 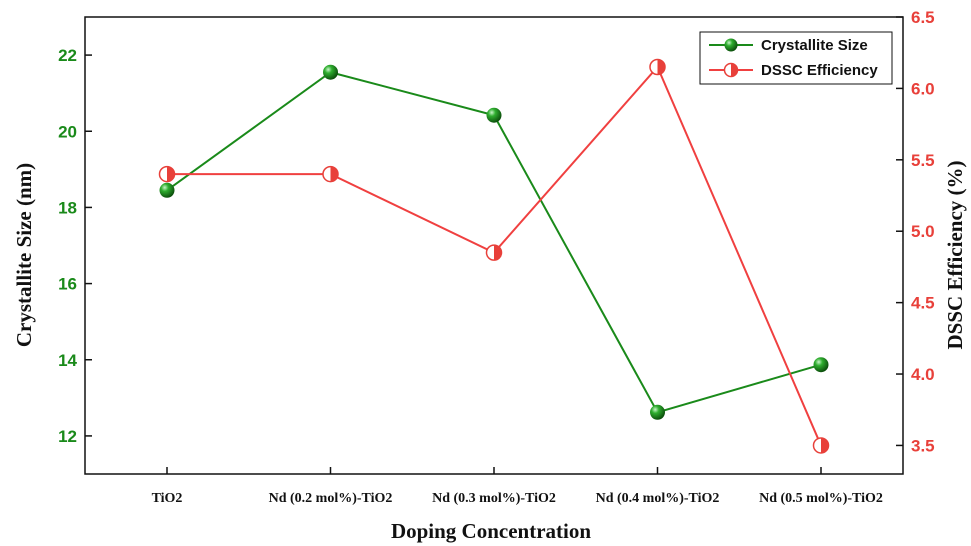 What do you see at coordinates (923, 303) in the screenshot?
I see `right-tick-label: 4.5` at bounding box center [923, 303].